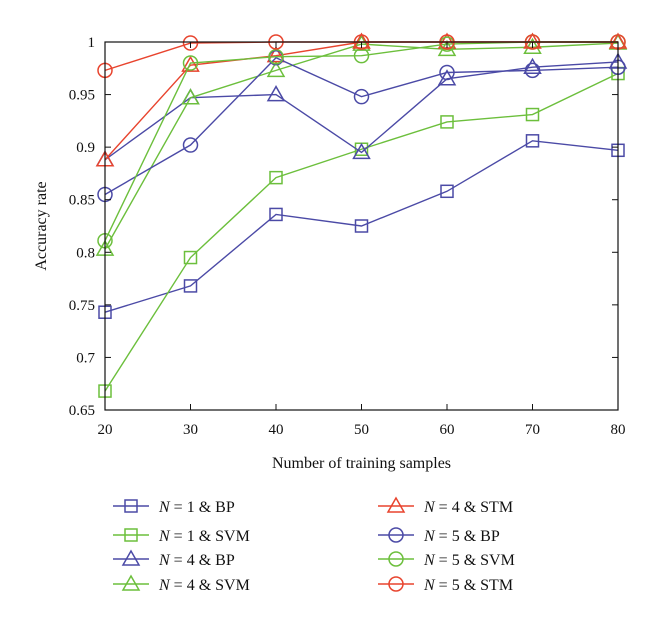 This screenshot has height=630, width=660. I want to click on legend-item: N = 1 & SVM, so click(181, 536).